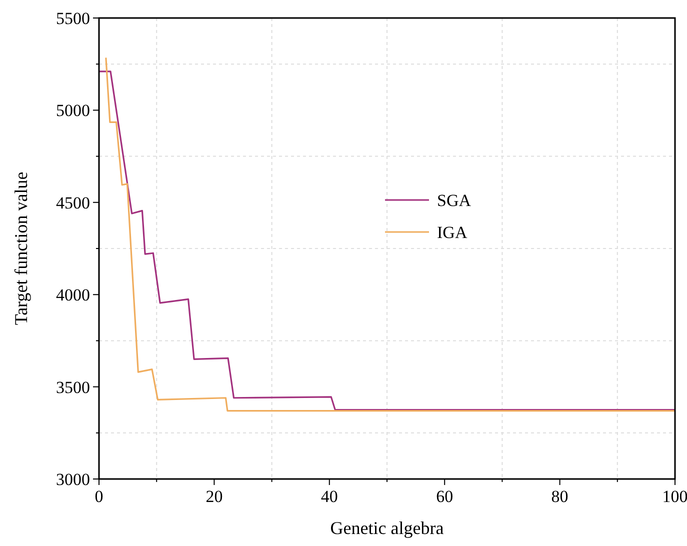 This screenshot has width=687, height=546. What do you see at coordinates (99, 496) in the screenshot?
I see `x-tick-label: 0` at bounding box center [99, 496].